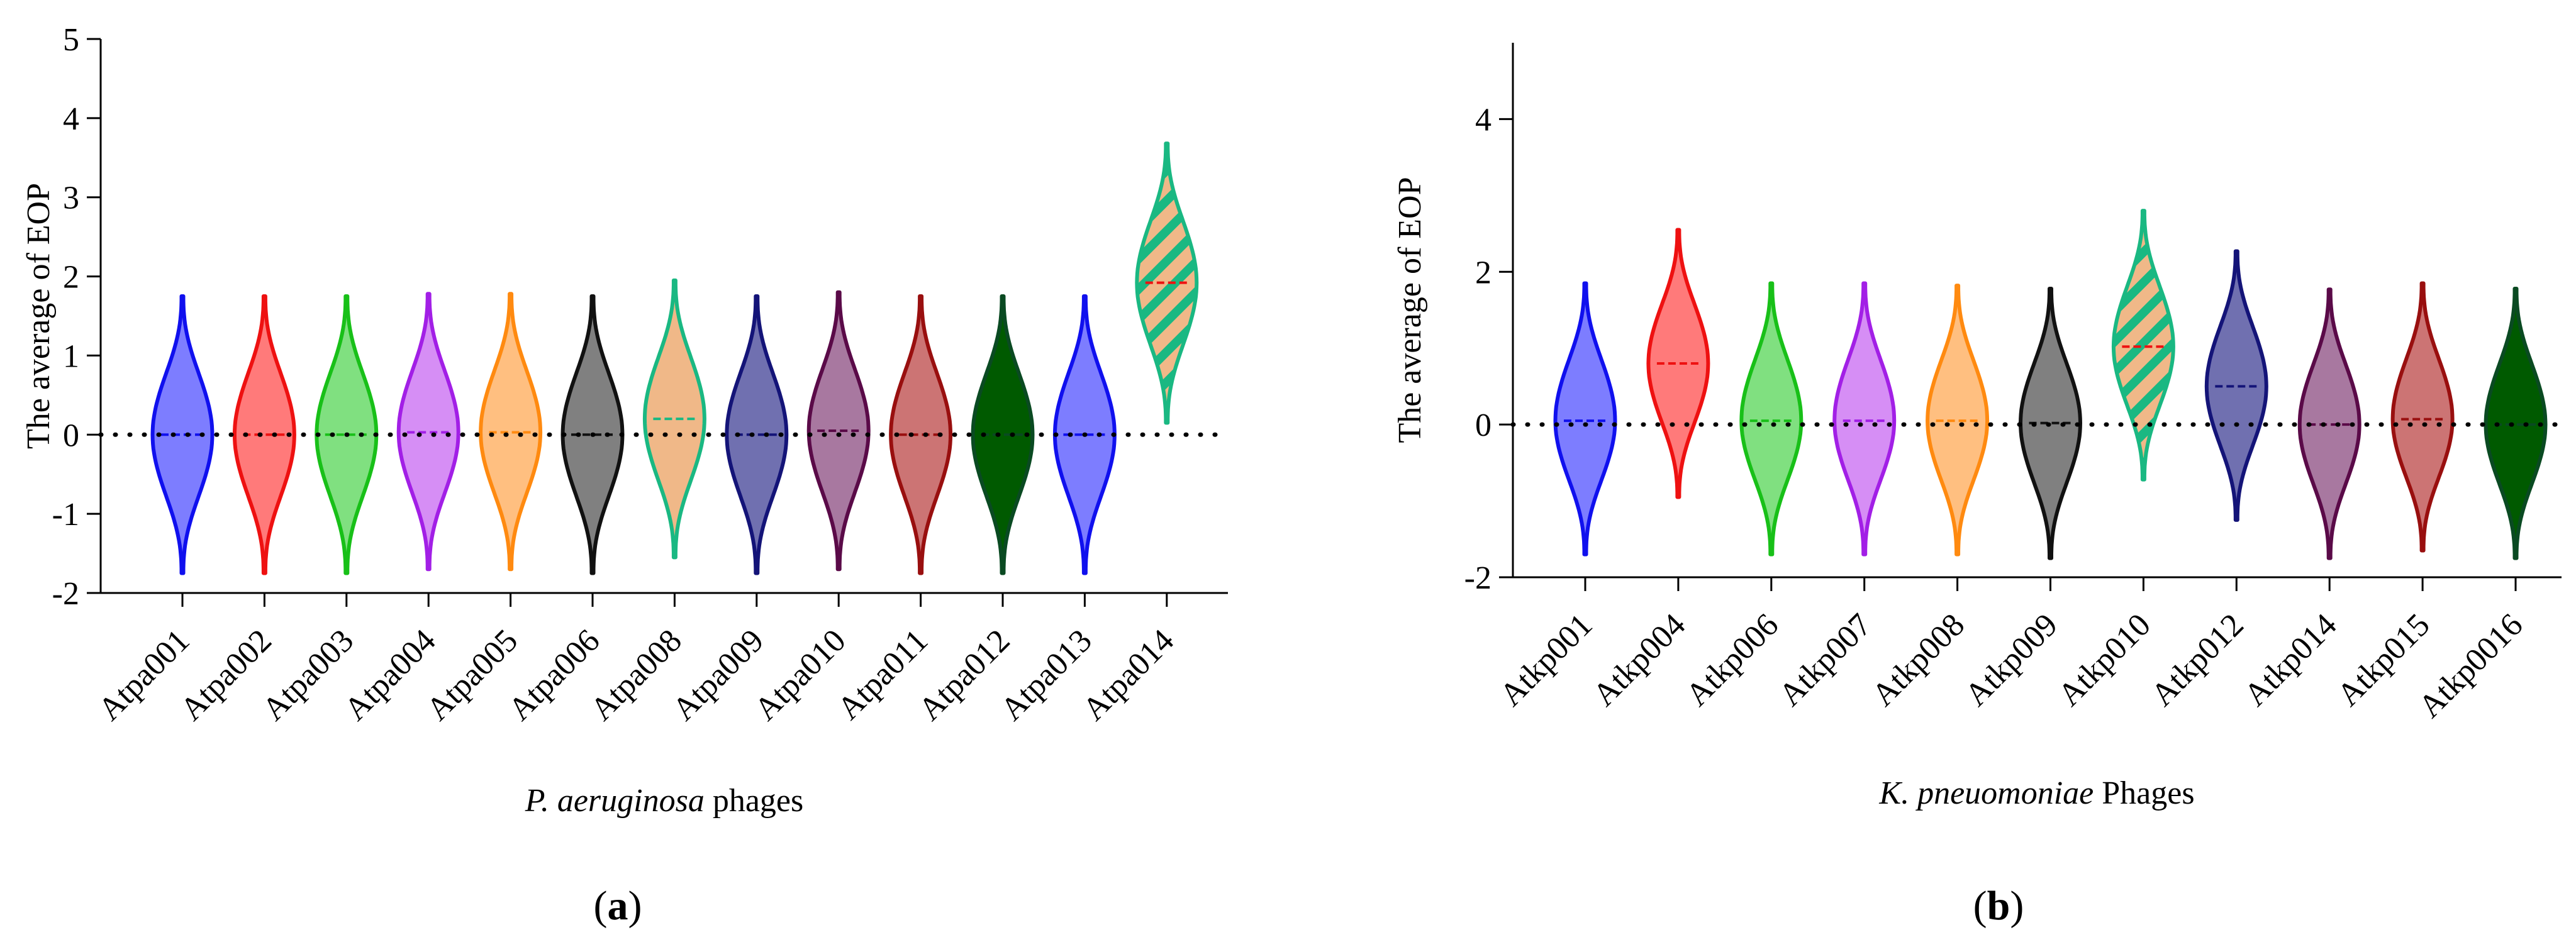 The height and width of the screenshot is (947, 2576). What do you see at coordinates (554, 675) in the screenshot?
I see `category-label: Atpa006` at bounding box center [554, 675].